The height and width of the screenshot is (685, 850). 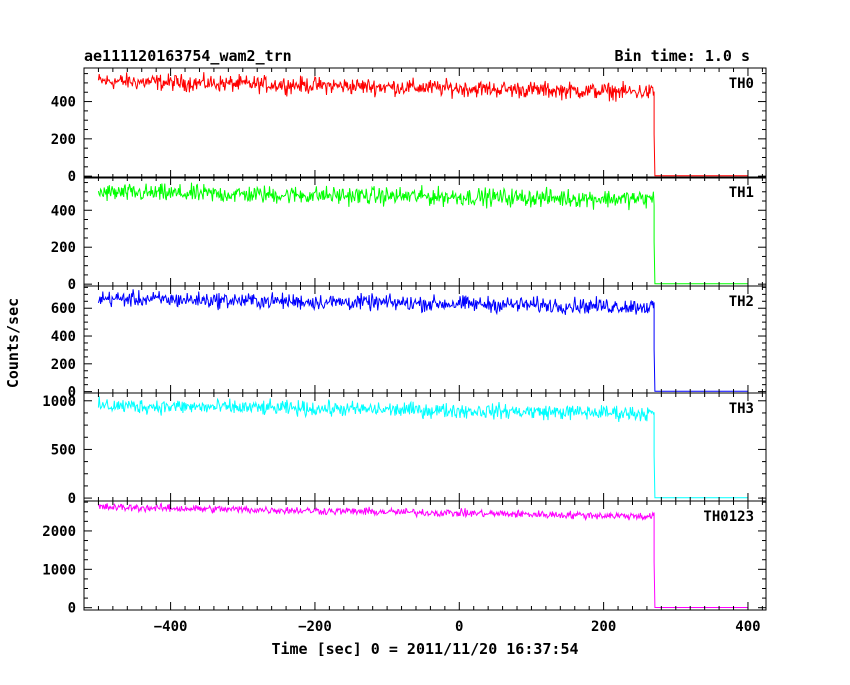 I want to click on panel-label: TH3, so click(x=741, y=409).